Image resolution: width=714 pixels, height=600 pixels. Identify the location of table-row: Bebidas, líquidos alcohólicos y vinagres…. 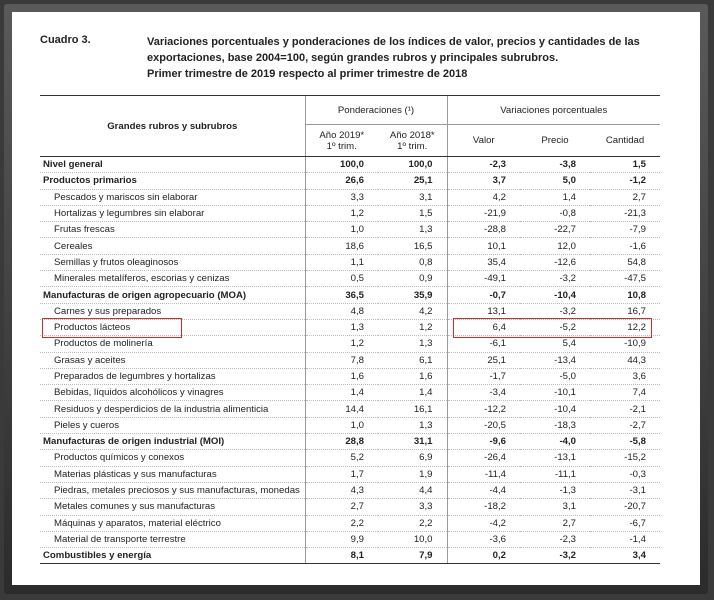
(350, 393).